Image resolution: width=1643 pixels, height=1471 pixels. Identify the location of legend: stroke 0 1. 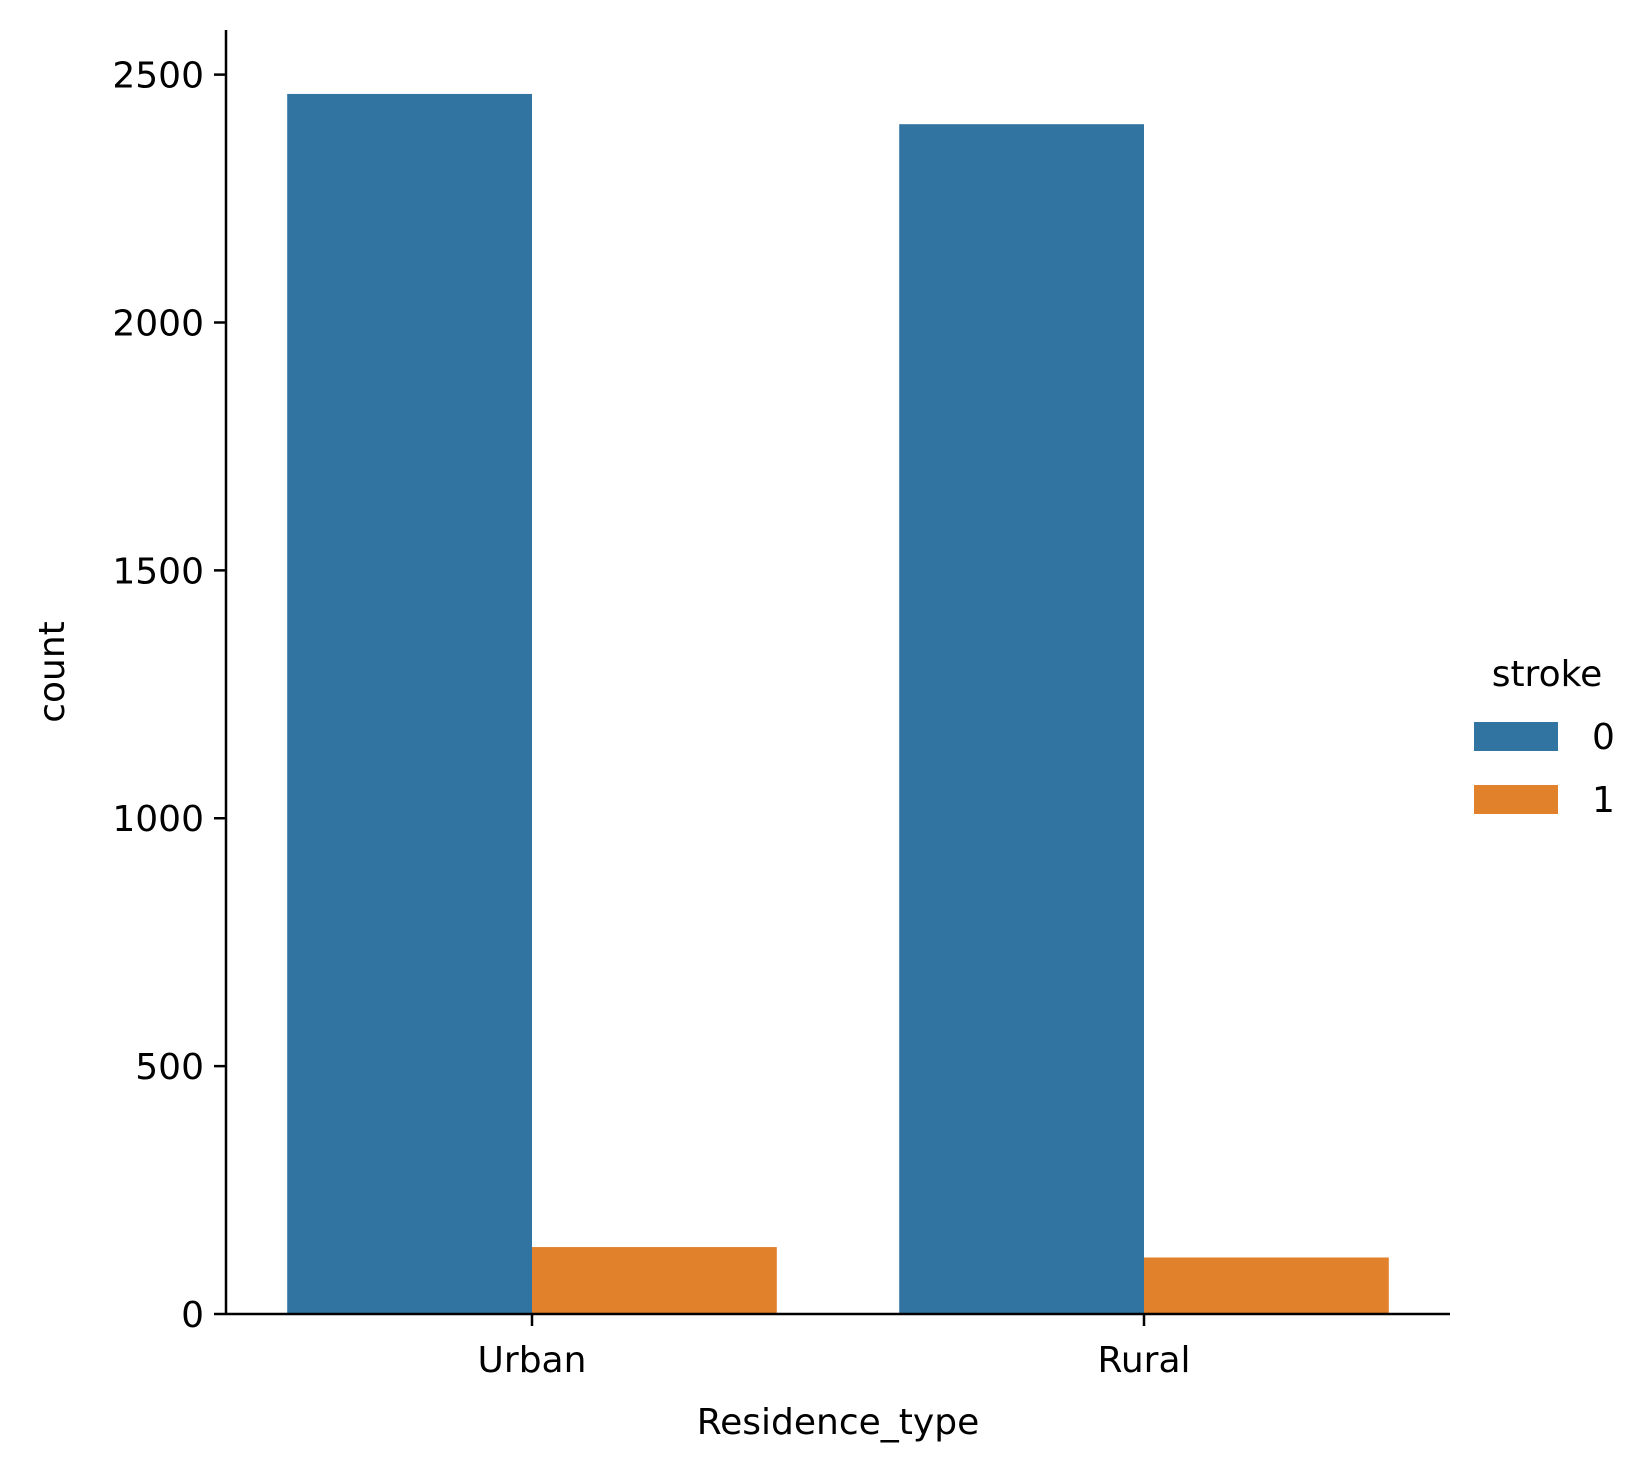
(1544, 737).